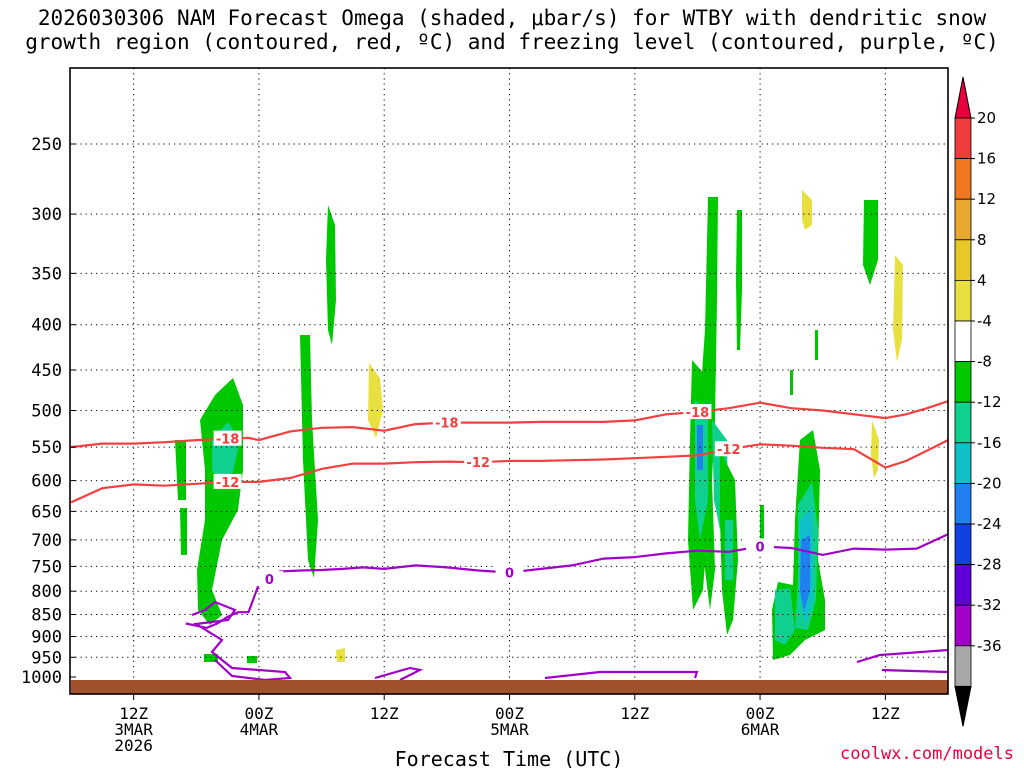  Describe the element at coordinates (963, 706) in the screenshot. I see `colorbar-bottom-arrow` at that location.